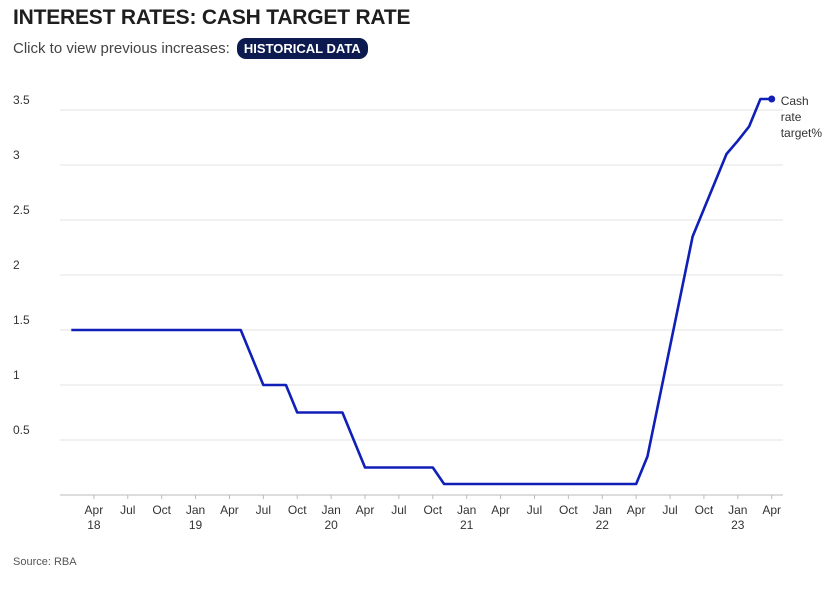  What do you see at coordinates (772, 99) in the screenshot?
I see `end-marker` at bounding box center [772, 99].